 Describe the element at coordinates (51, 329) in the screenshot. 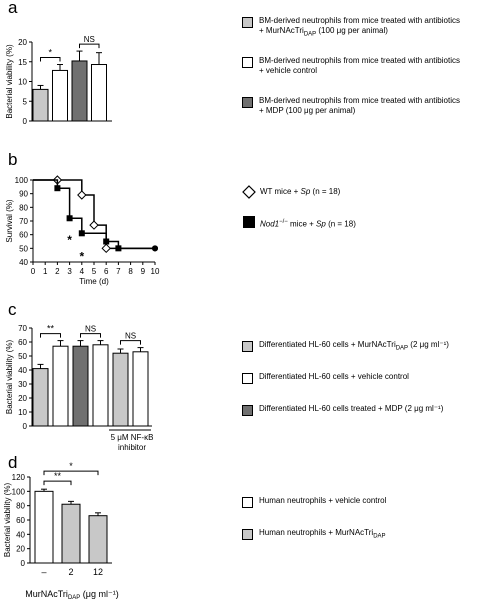

I see `significance-label: **` at that location.